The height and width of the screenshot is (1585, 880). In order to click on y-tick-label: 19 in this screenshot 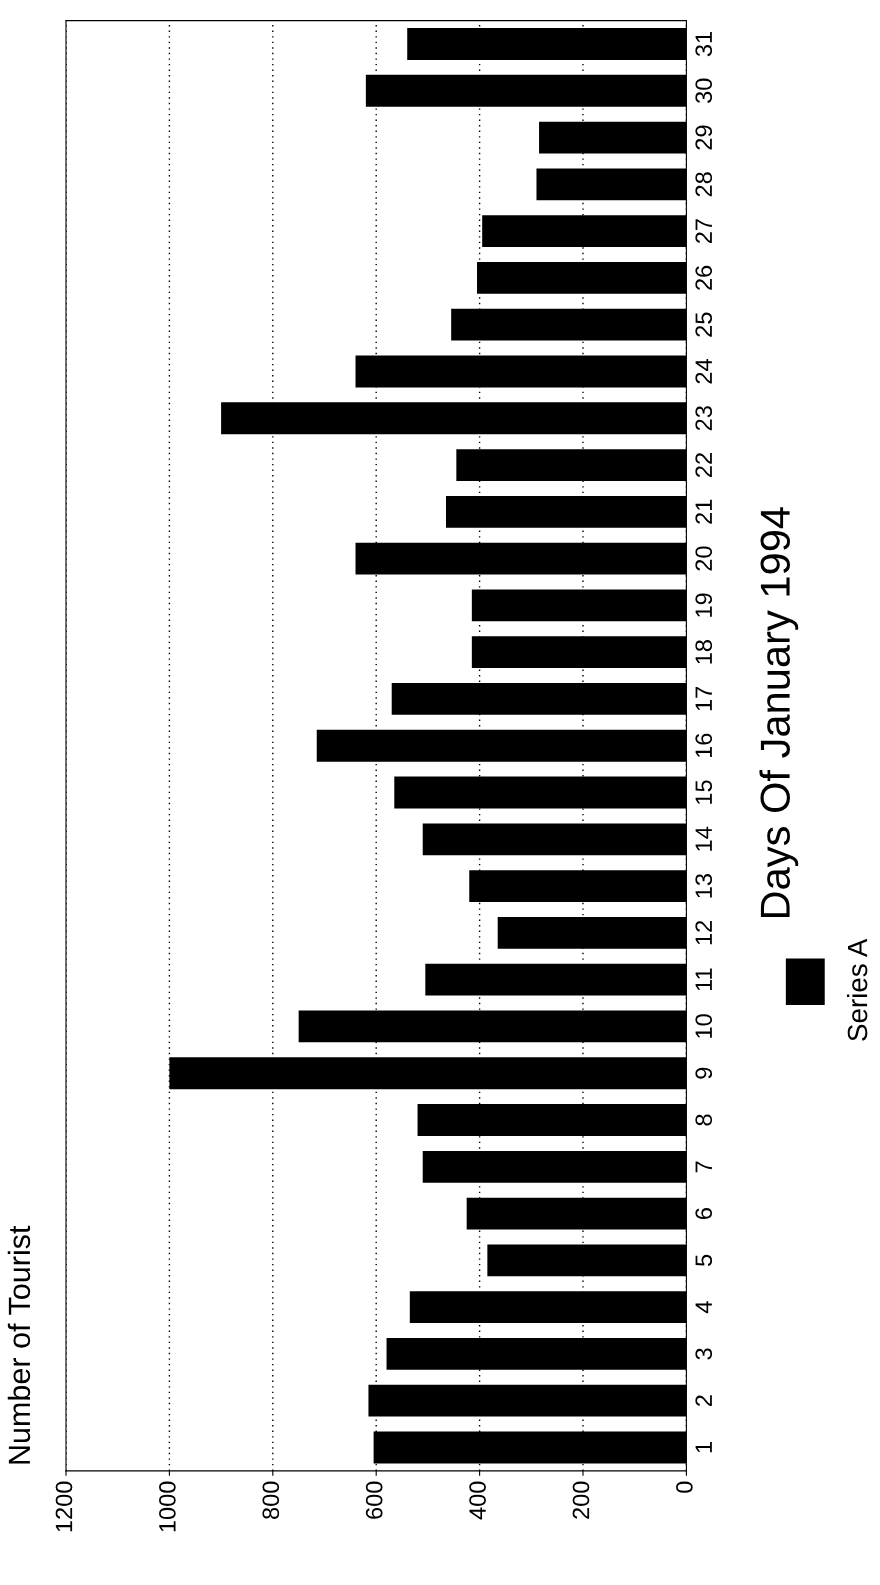, I will do `click(704, 605)`.